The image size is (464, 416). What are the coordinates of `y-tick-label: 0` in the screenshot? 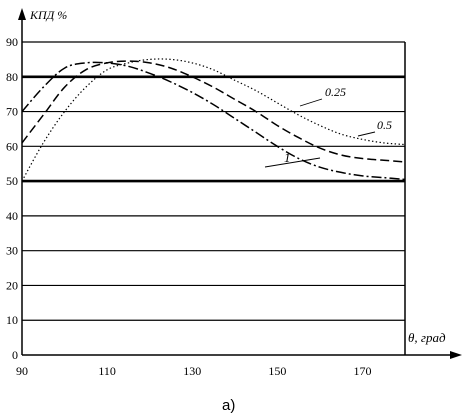 It's located at (15, 355).